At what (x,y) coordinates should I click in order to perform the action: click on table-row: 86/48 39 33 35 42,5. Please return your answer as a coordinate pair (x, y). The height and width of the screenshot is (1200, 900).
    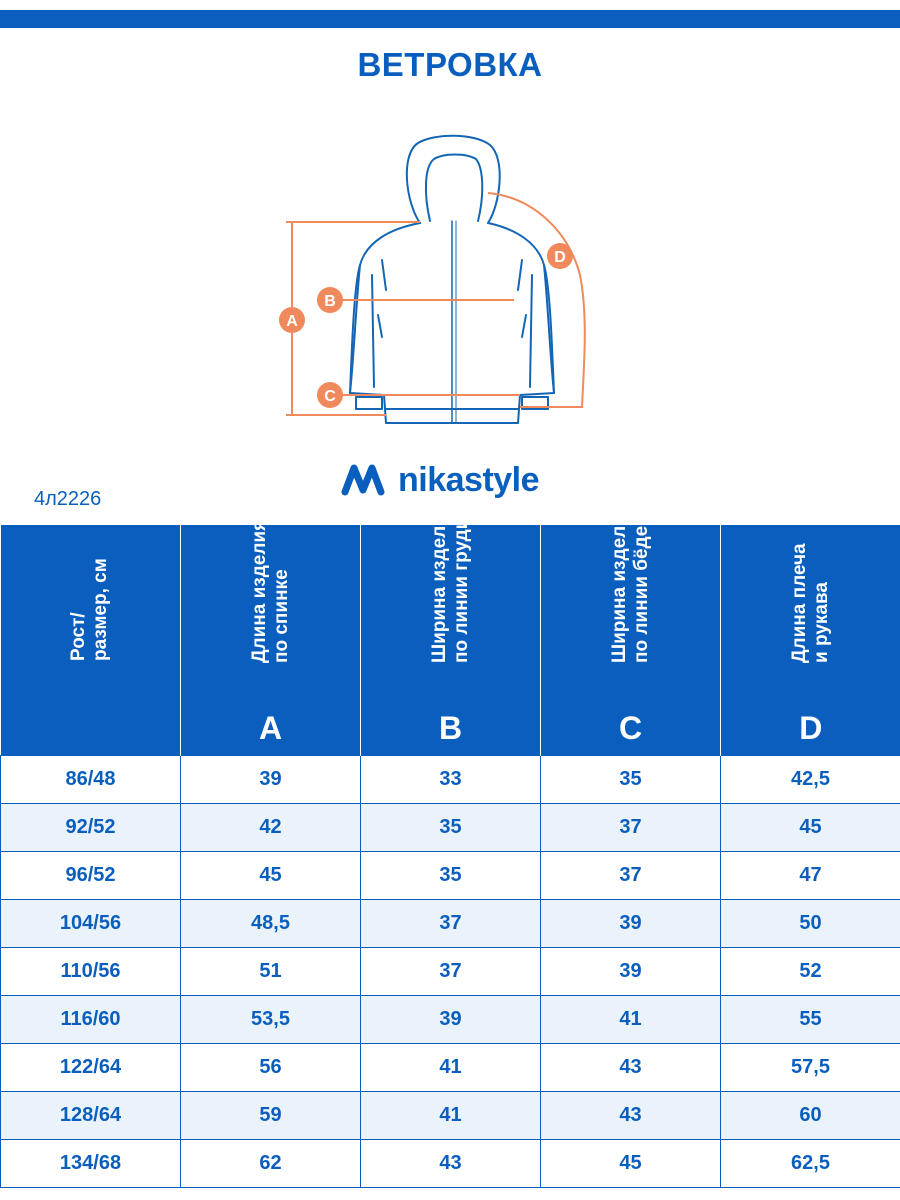
    Looking at the image, I should click on (450, 779).